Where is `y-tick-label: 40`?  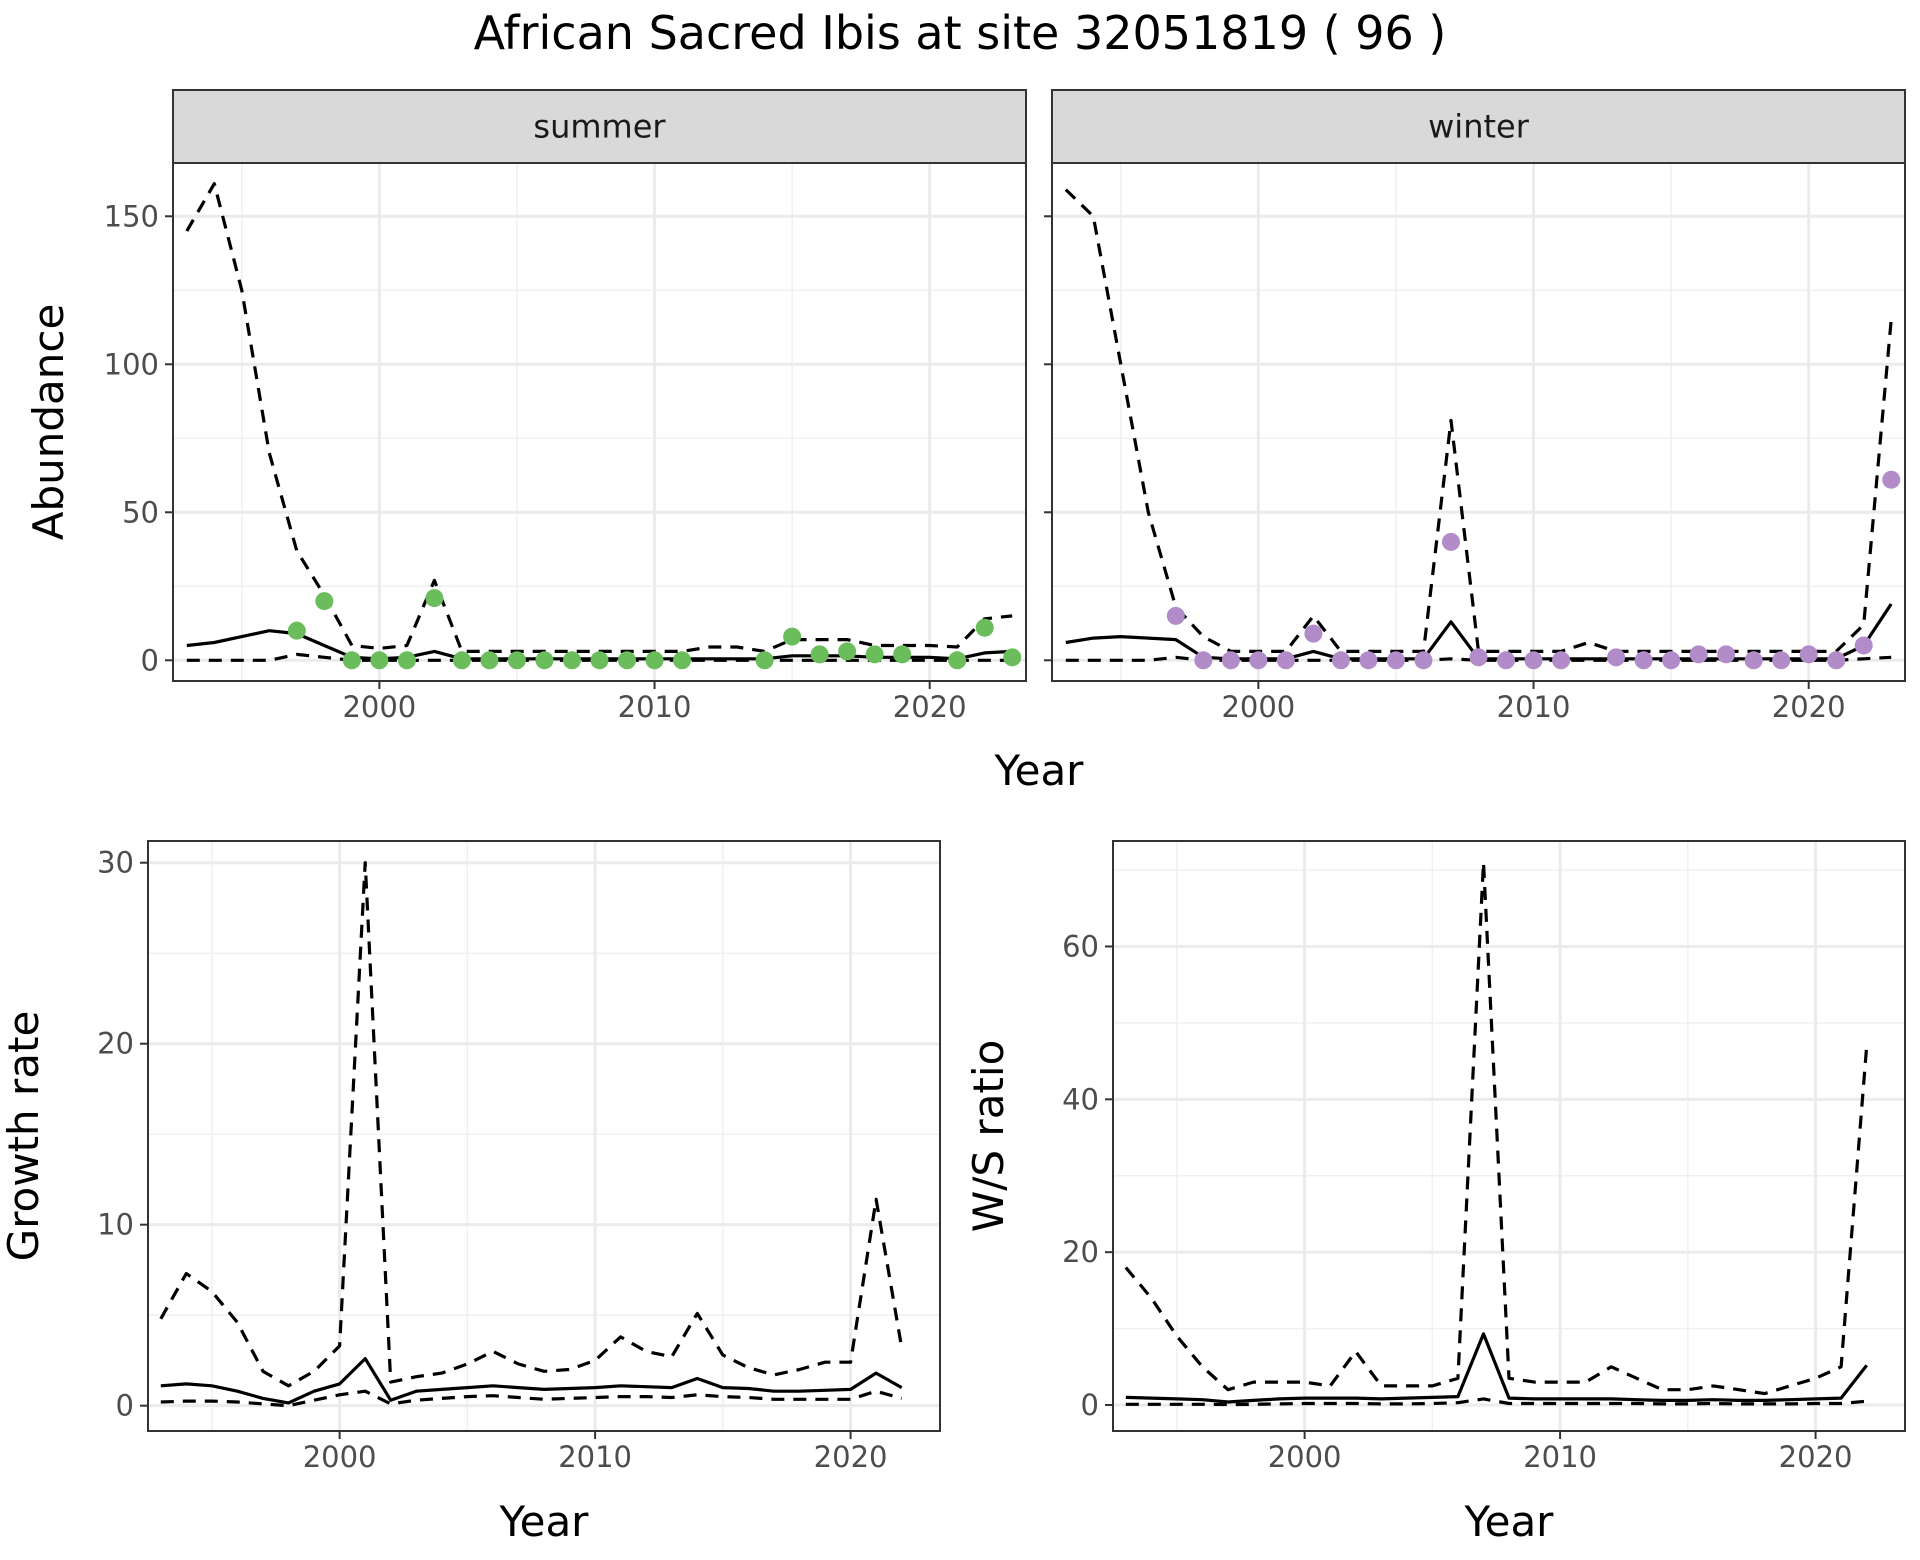
y-tick-label: 40 is located at coordinates (1080, 1099).